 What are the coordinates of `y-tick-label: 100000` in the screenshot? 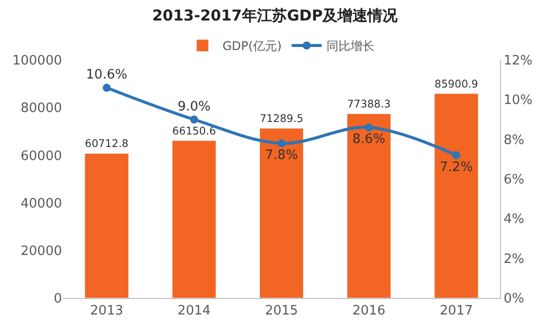 It's located at (37, 61).